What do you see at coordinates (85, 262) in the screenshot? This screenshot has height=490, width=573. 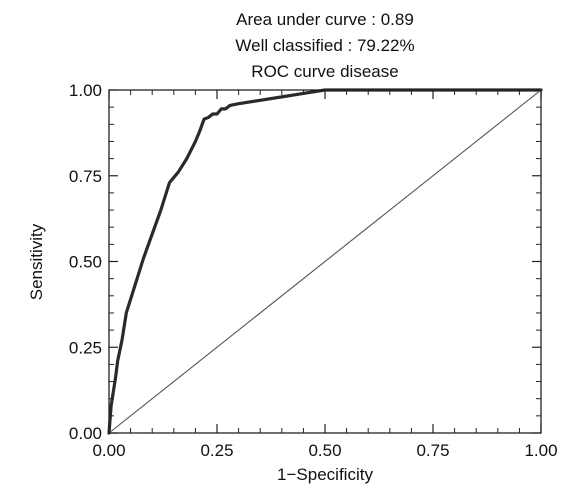 I see `y-tick-label: 0.50` at bounding box center [85, 262].